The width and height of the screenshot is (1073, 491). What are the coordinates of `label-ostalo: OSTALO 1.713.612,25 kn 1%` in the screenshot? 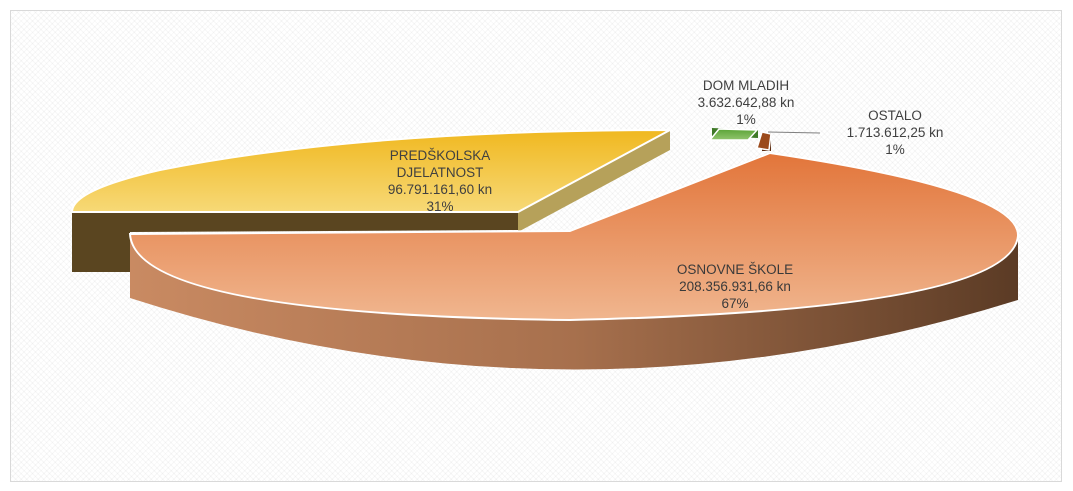 It's located at (895, 132).